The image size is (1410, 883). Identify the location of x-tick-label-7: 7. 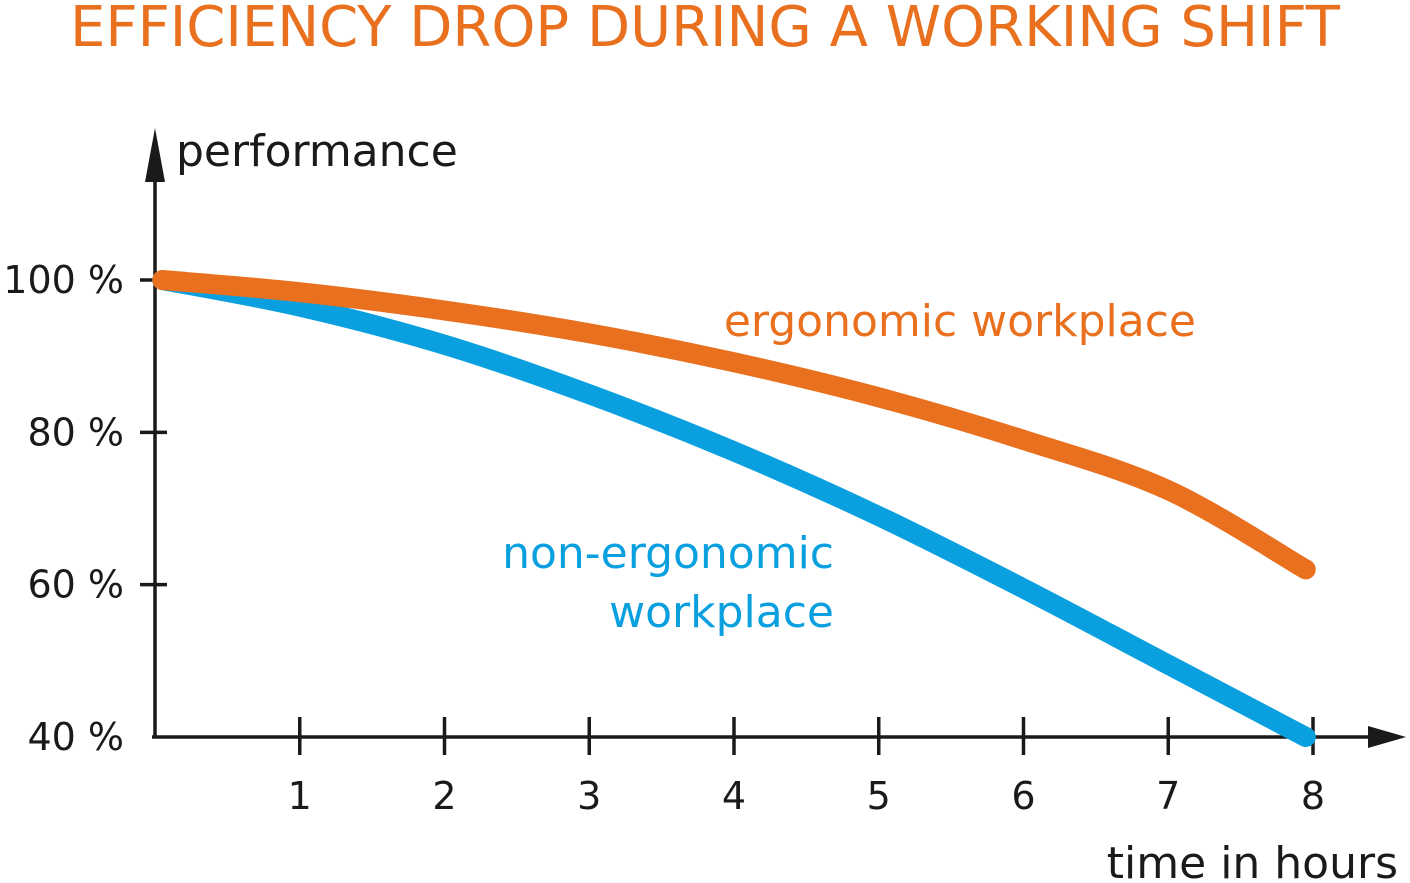
(1168, 796).